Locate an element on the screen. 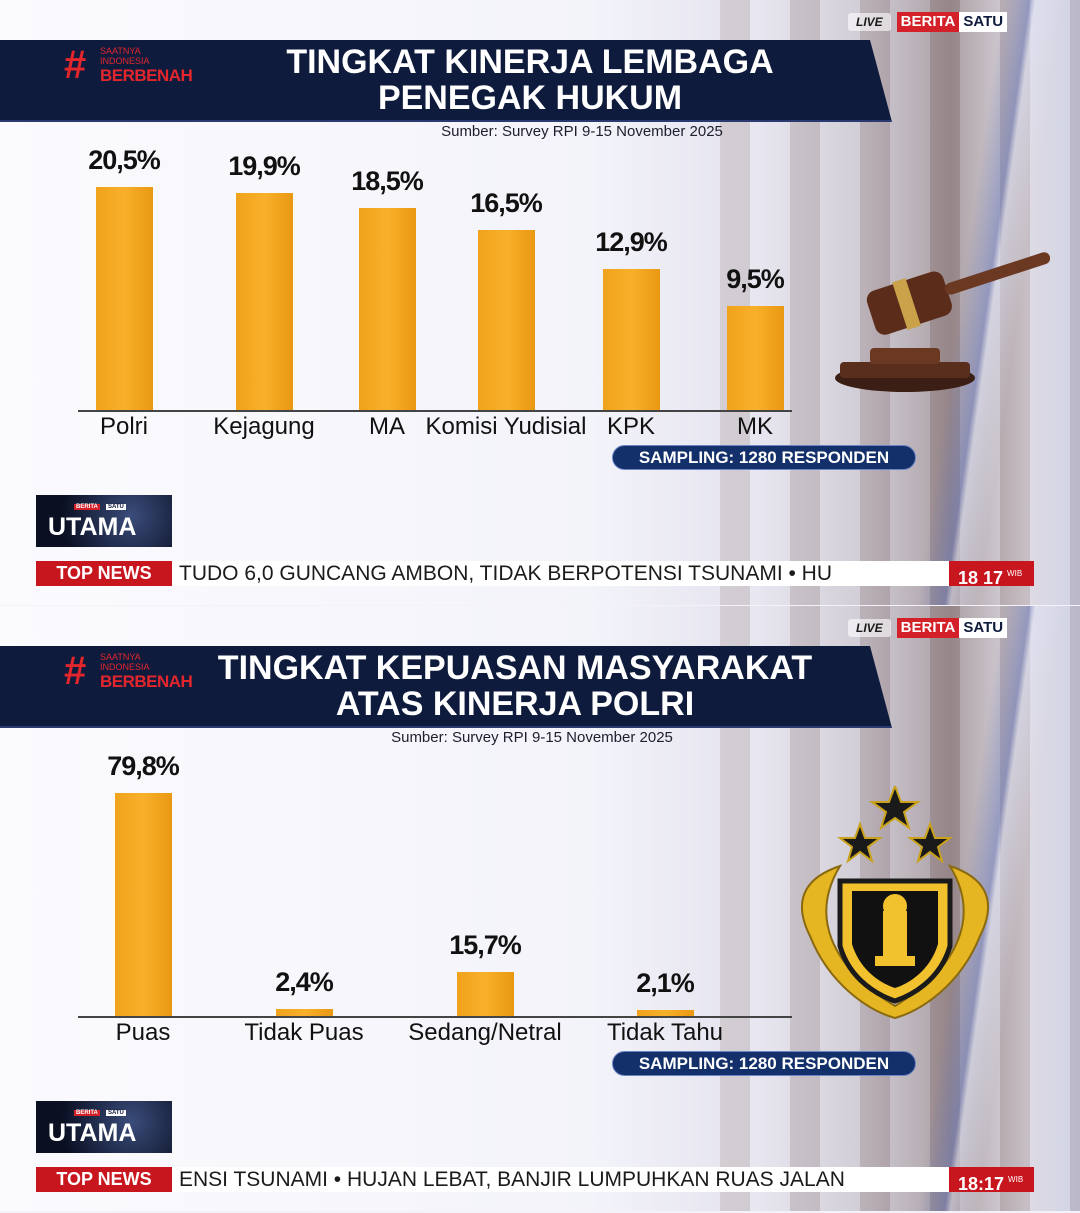  category-label: Sedang/Netral is located at coordinates (485, 1032).